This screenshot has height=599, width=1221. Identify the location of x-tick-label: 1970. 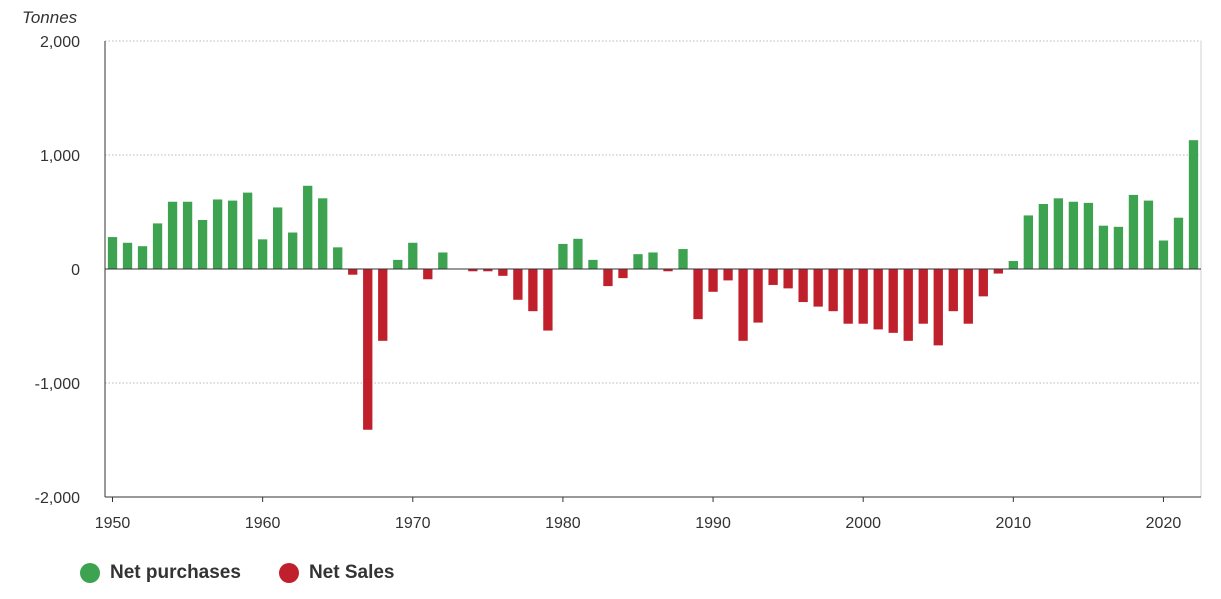
(413, 523).